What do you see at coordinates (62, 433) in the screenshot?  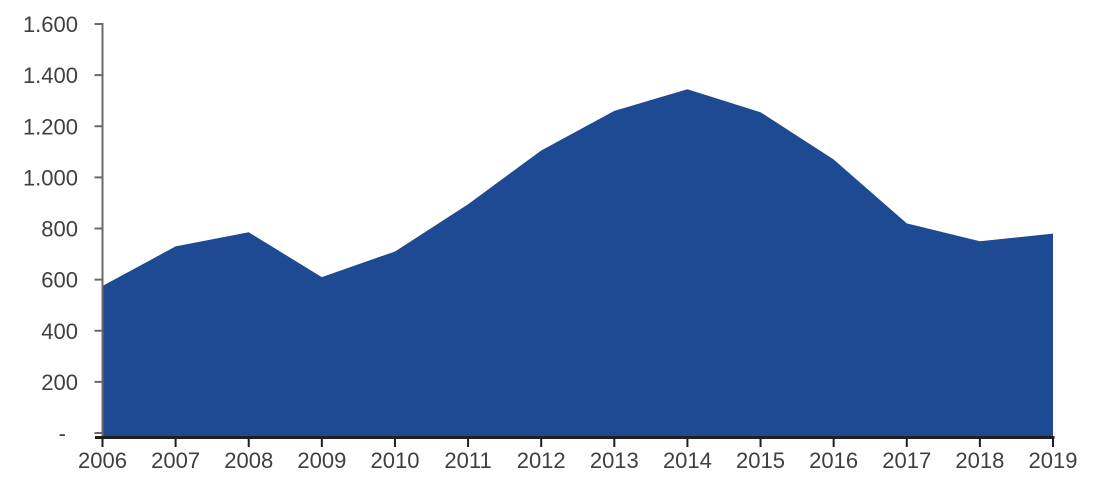 I see `y-tick-label: -` at bounding box center [62, 433].